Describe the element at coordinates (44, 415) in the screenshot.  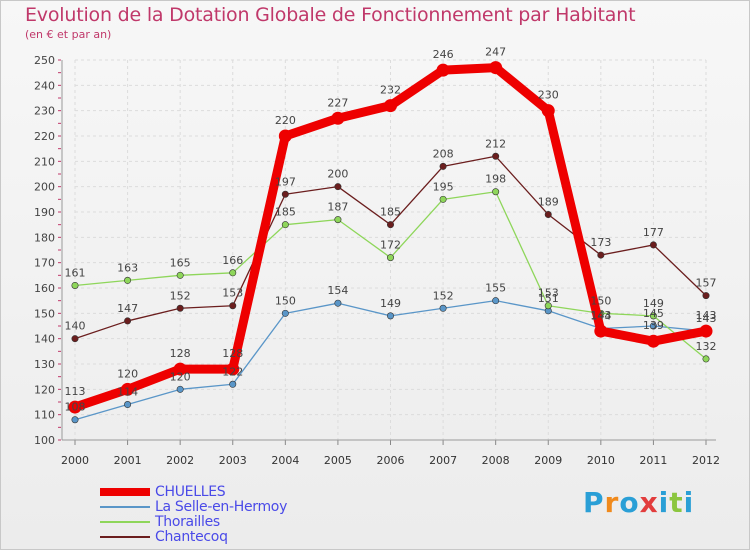
I see `y-tick-label: 110` at that location.